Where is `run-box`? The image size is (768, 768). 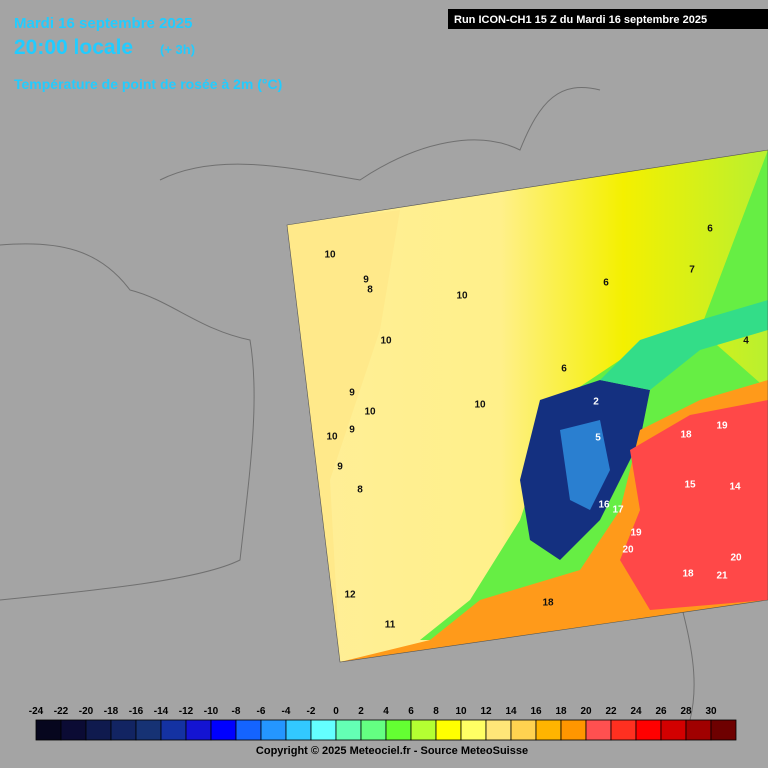 run-box is located at coordinates (608, 19).